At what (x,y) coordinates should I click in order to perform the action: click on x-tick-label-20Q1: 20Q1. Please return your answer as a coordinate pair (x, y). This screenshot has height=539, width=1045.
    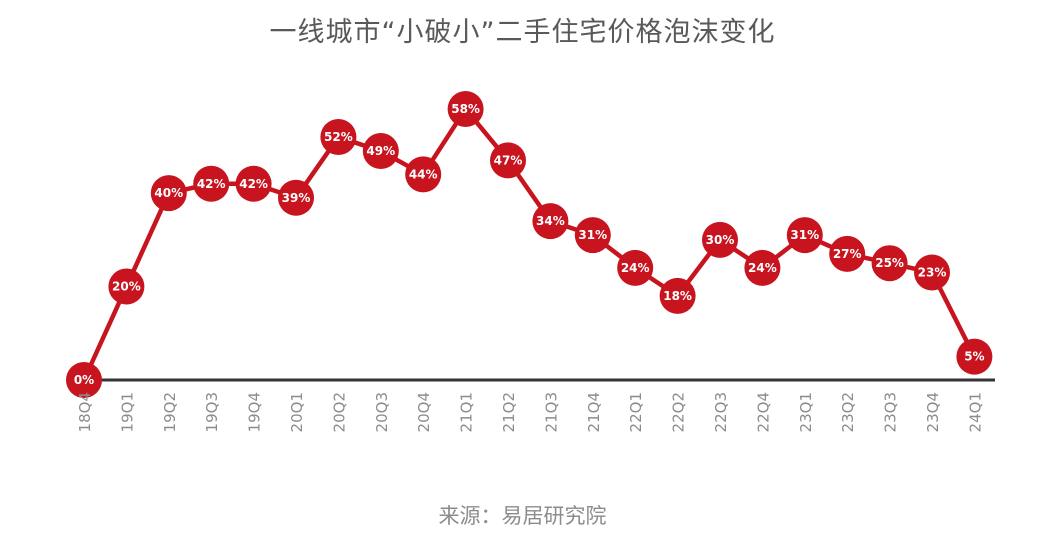
    Looking at the image, I should click on (297, 412).